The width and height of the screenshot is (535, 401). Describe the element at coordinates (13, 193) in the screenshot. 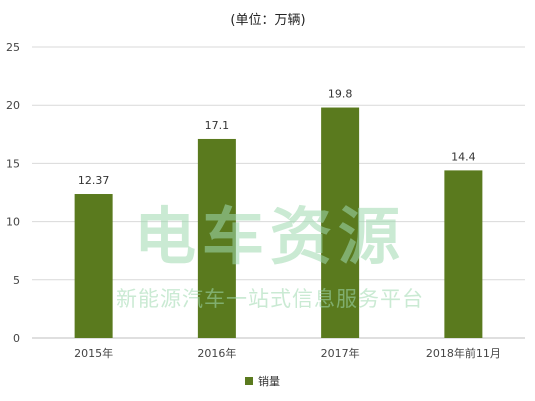

I see `y-axis-ticks: 0 5 10 15 20 25` at that location.